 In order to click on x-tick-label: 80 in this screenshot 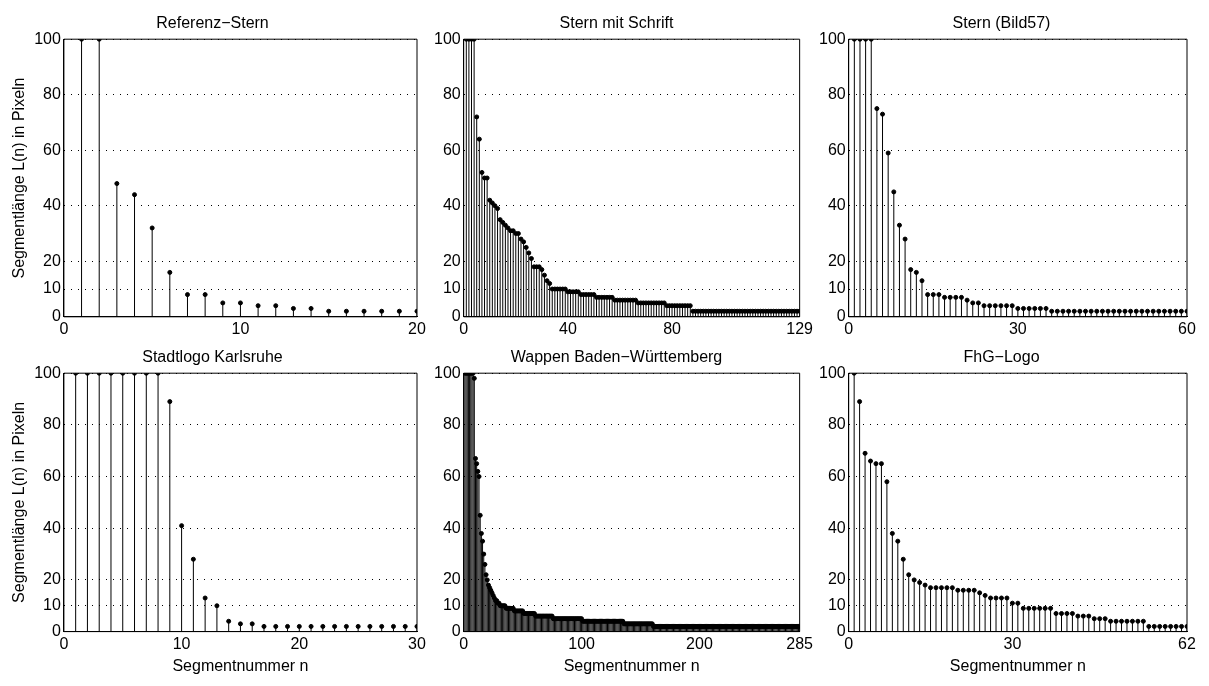, I will do `click(672, 328)`.